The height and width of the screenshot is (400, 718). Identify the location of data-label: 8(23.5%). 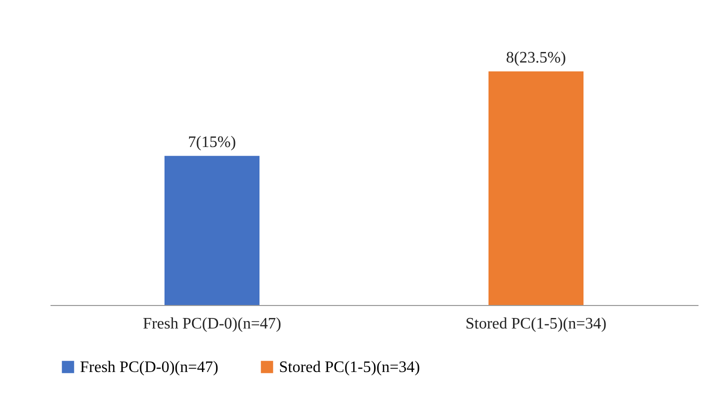
(536, 57).